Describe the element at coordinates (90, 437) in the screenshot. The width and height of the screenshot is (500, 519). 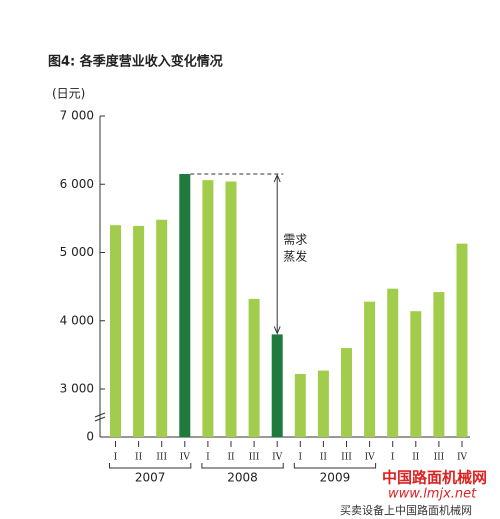
I see `y-tick-label: 0` at that location.